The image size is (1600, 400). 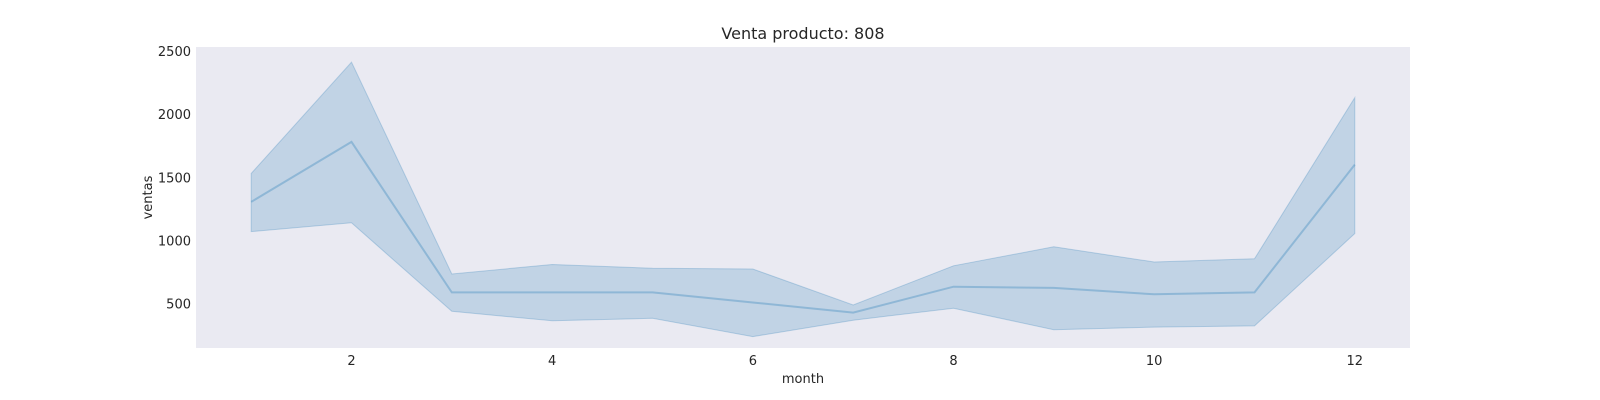 I want to click on y-axis-label: ventas, so click(x=148, y=197).